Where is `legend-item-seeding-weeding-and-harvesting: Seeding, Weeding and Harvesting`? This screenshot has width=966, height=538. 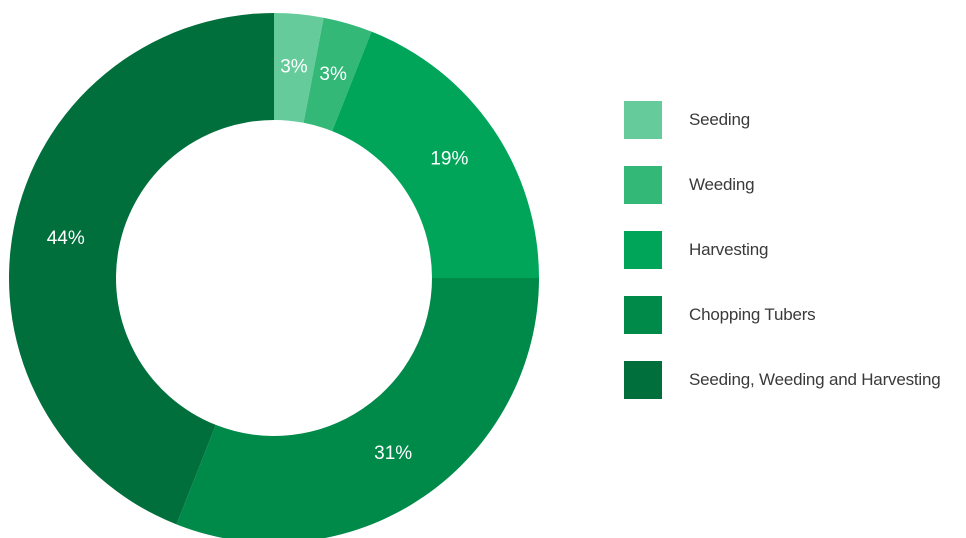 legend-item-seeding-weeding-and-harvesting: Seeding, Weeding and Harvesting is located at coordinates (795, 380).